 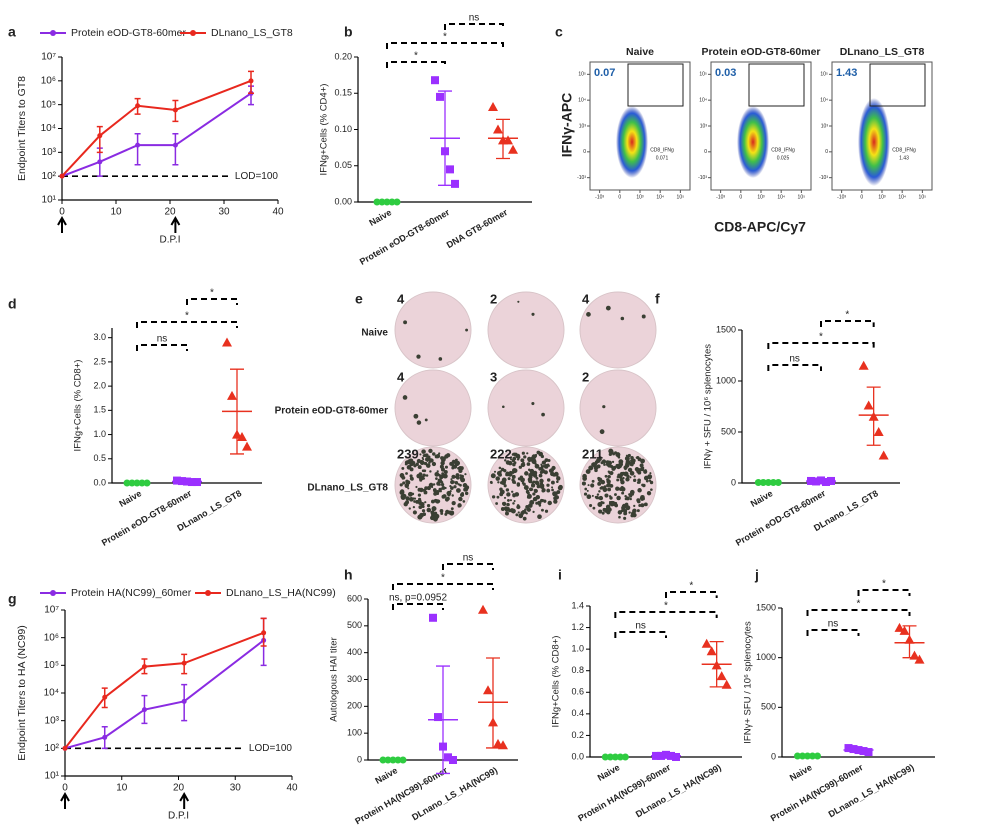 I want to click on x-tick-label: DLnano_LS_HA(NC99), so click(x=454, y=793).